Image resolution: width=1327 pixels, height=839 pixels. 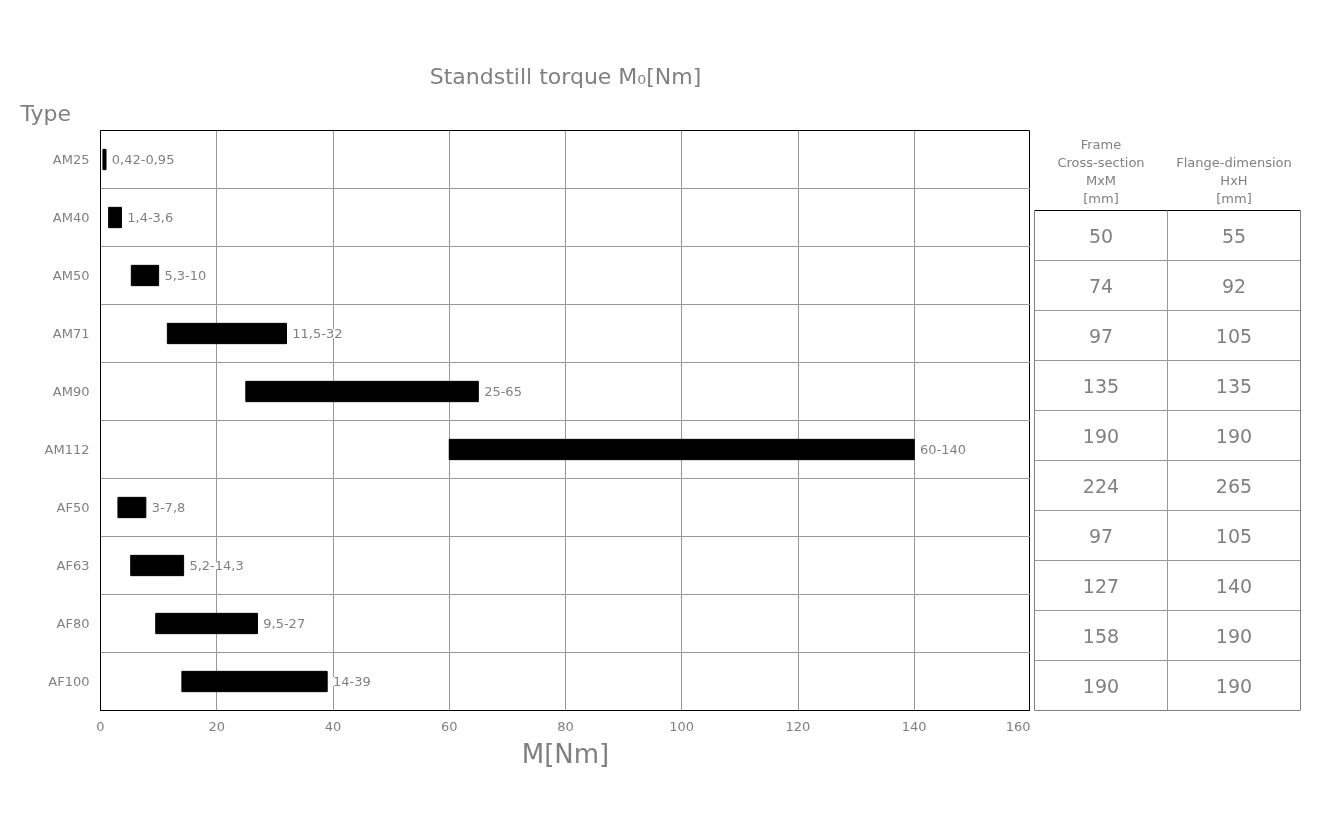 What do you see at coordinates (1018, 726) in the screenshot?
I see `x-tick-label: 160` at bounding box center [1018, 726].